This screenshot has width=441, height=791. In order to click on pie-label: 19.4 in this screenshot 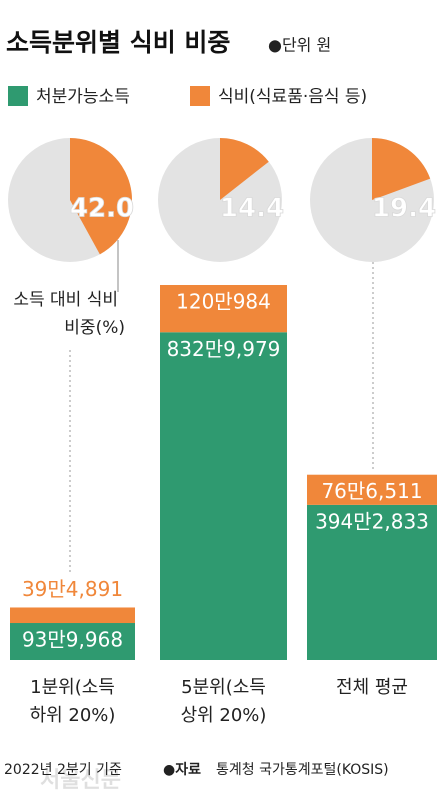, I will do `click(404, 209)`.